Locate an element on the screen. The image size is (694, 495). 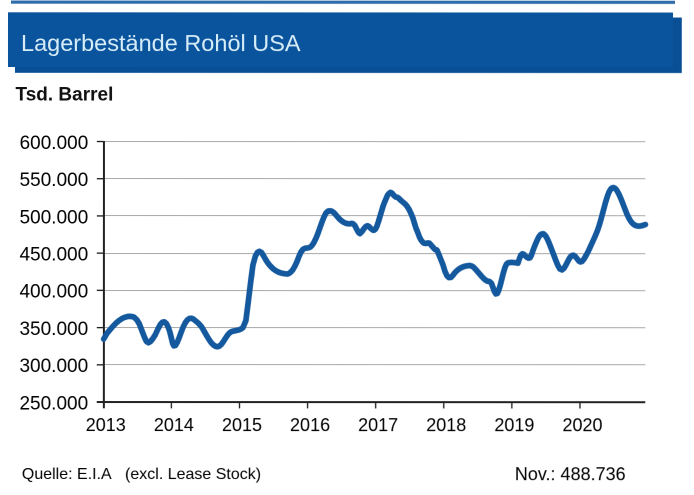
svg-text: 2013 is located at coordinates (106, 425).